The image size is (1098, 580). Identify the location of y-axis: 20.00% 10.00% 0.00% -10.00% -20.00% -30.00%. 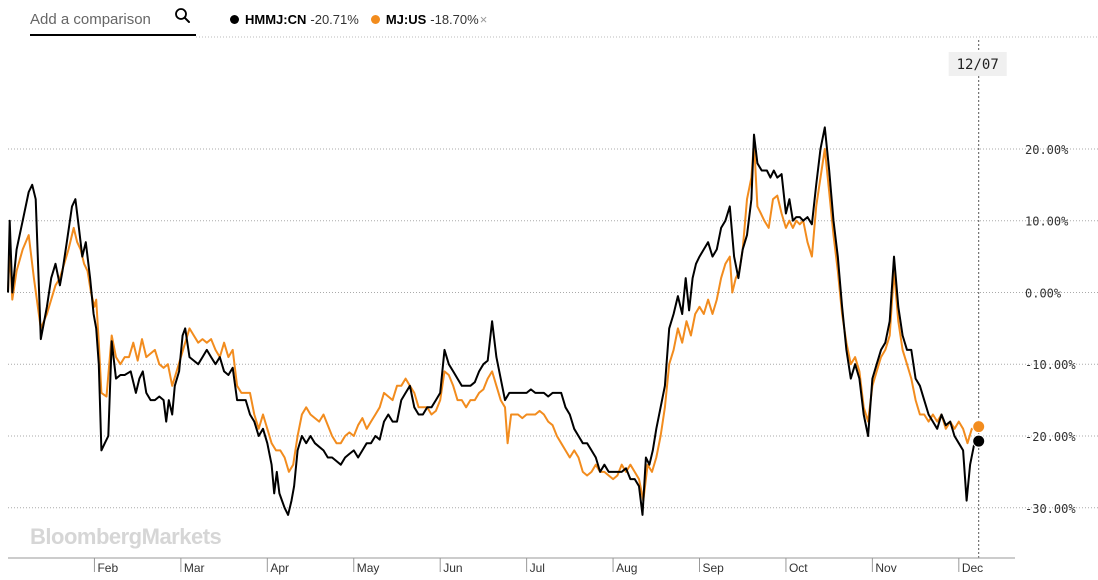
(1050, 329).